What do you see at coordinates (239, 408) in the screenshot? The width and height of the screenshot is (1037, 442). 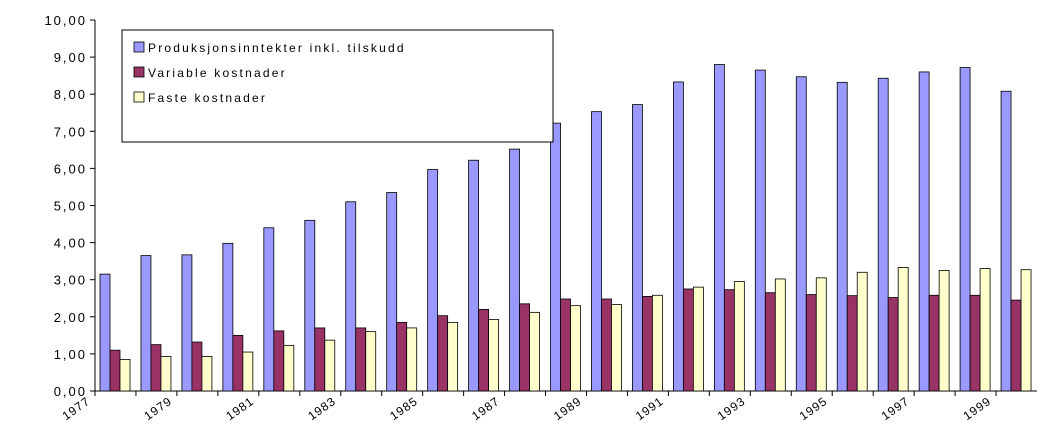 I see `x-tick-label: 1981` at bounding box center [239, 408].